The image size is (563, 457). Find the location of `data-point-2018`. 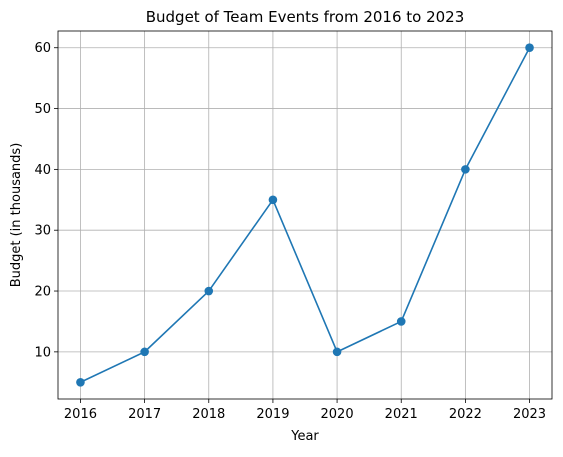

data-point-2018 is located at coordinates (209, 291).